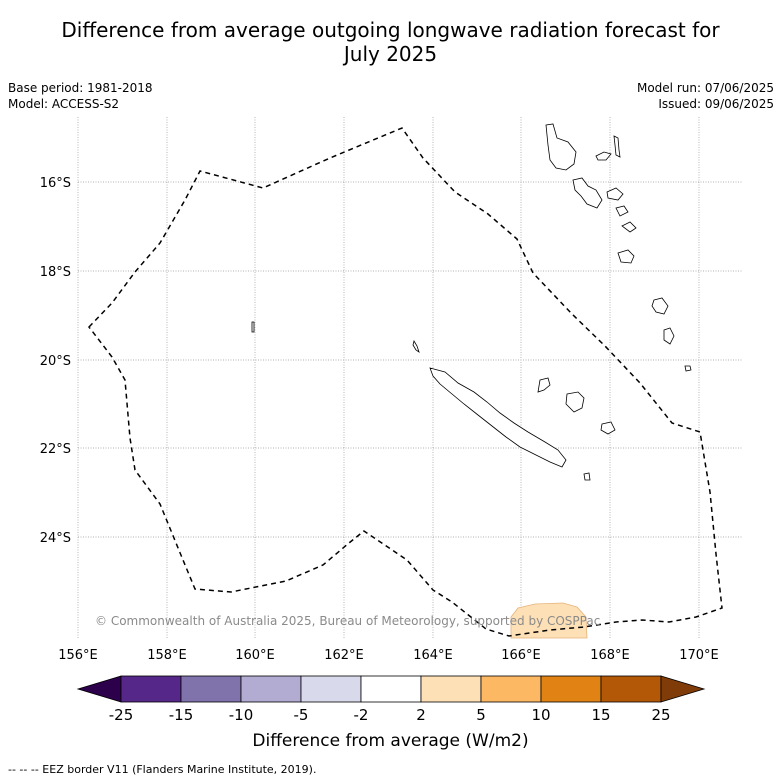  I want to click on island-ambae, so click(603, 156).